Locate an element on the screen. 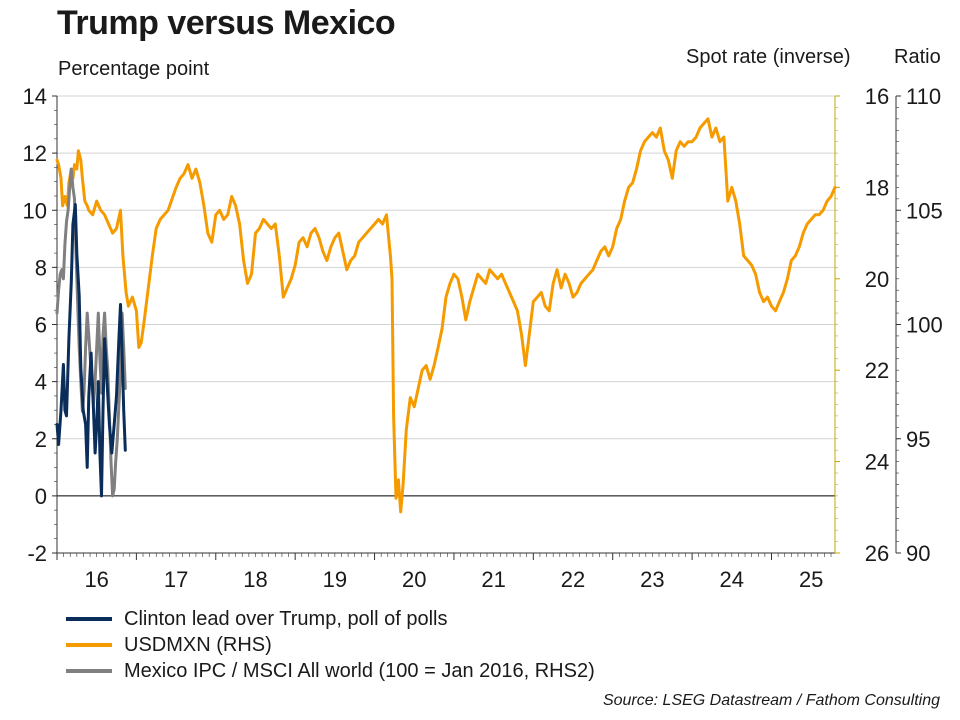  left-axis-tick-label: 4 is located at coordinates (41, 382).